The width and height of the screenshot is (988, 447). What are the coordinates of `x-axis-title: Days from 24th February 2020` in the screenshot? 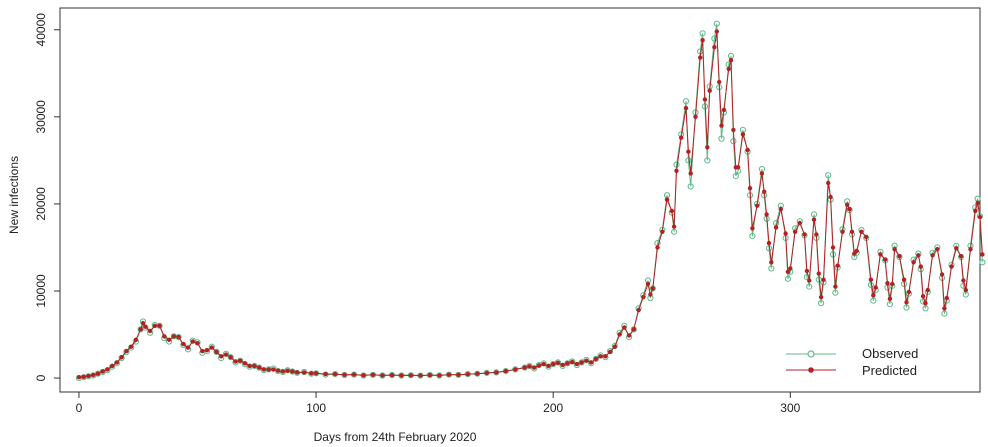 It's located at (395, 437).